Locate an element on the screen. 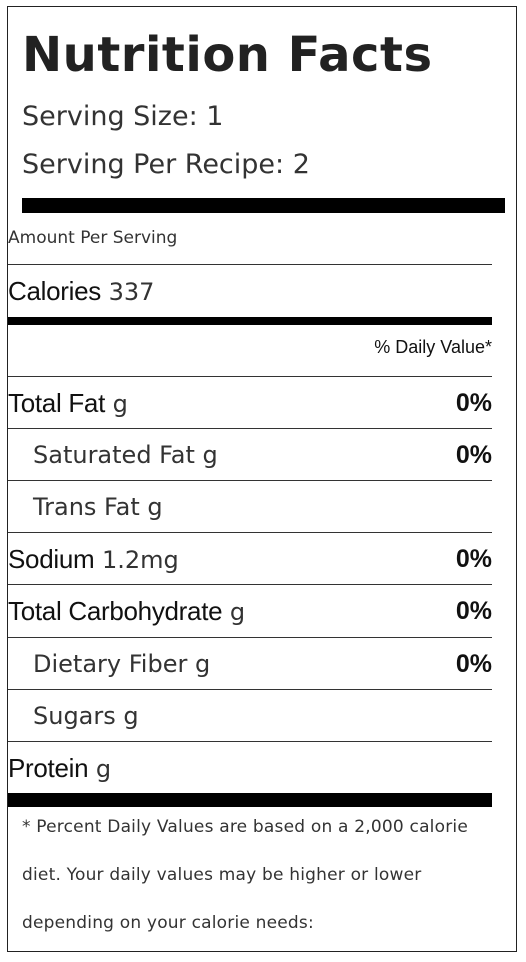 The image size is (526, 962). nutrient-name: Sugars is located at coordinates (74, 716).